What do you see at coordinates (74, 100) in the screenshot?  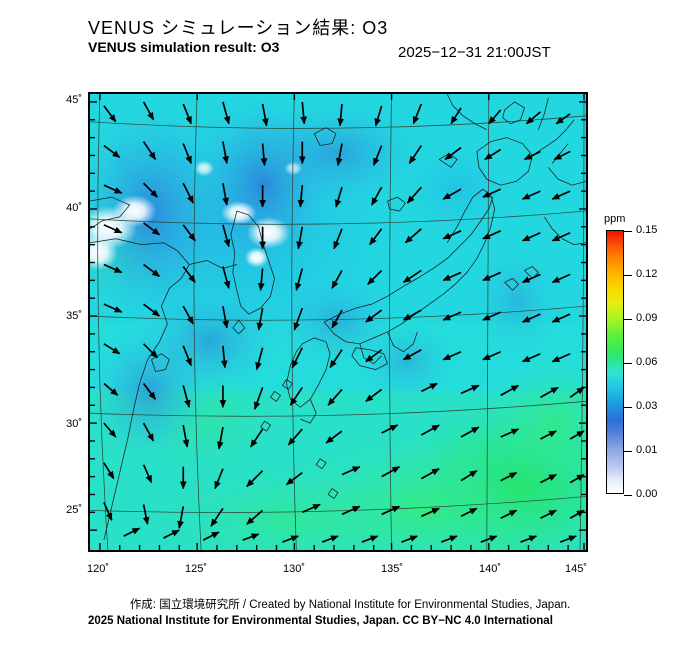 I see `lat-tick-label-45: 45˚` at bounding box center [74, 100].